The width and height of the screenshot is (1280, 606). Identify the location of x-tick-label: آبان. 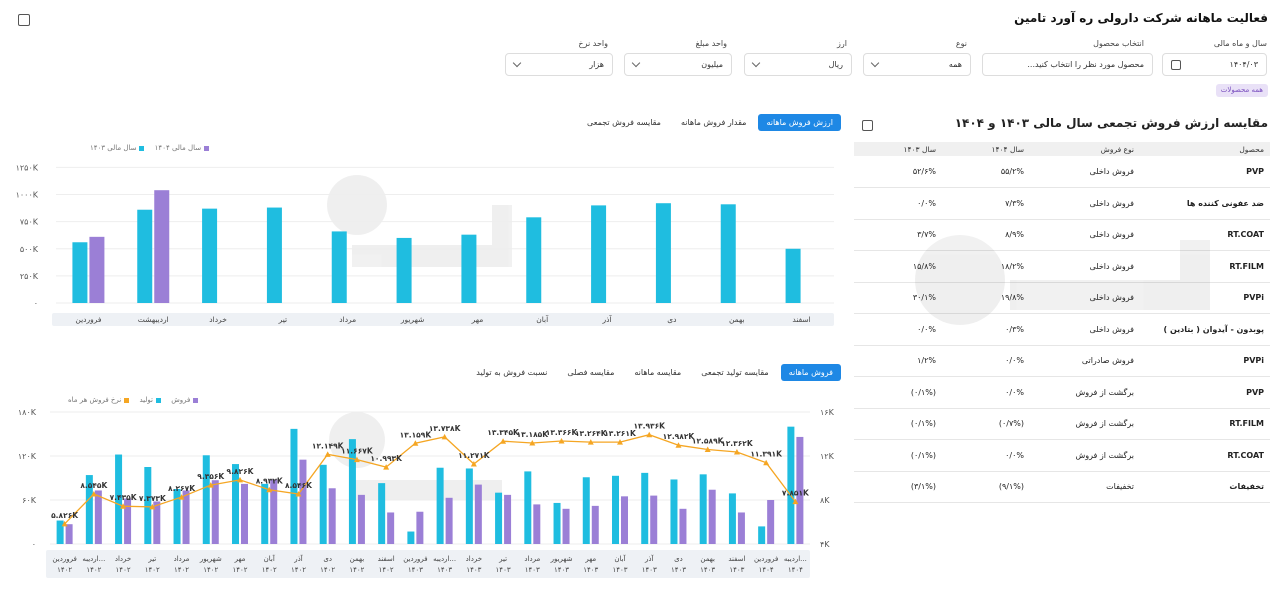
(270, 558).